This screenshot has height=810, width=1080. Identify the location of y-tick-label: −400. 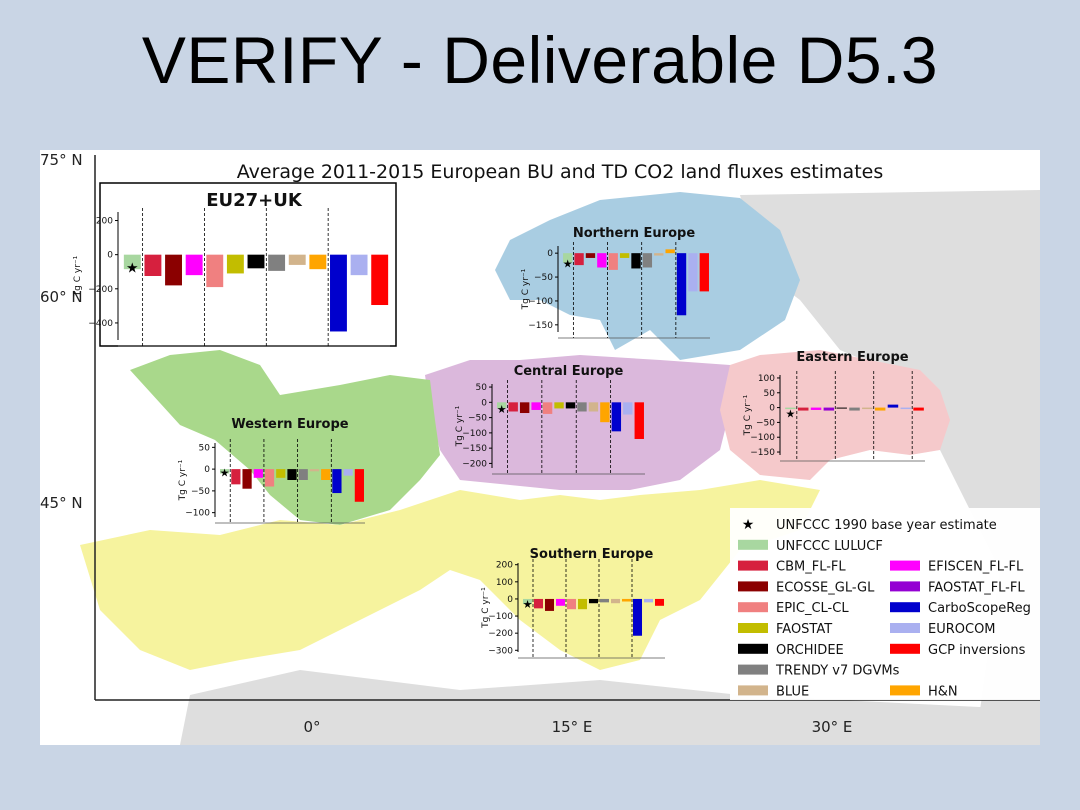
(100, 324).